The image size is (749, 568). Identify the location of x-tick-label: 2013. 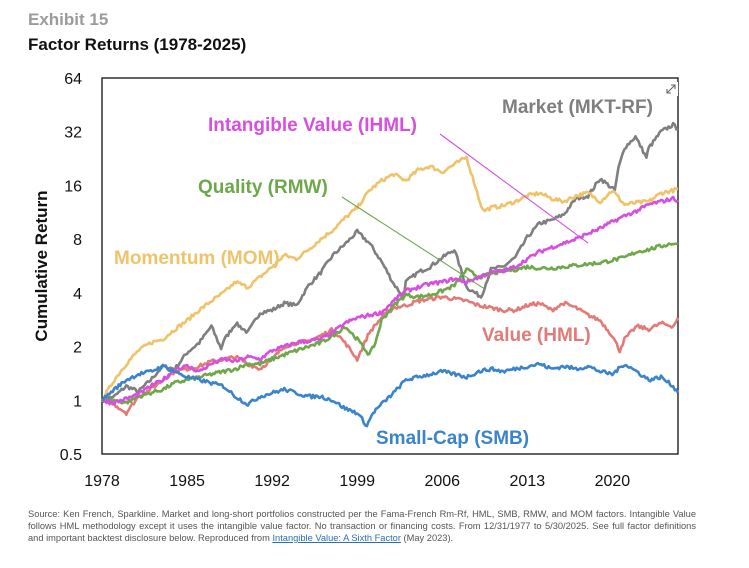
(528, 481).